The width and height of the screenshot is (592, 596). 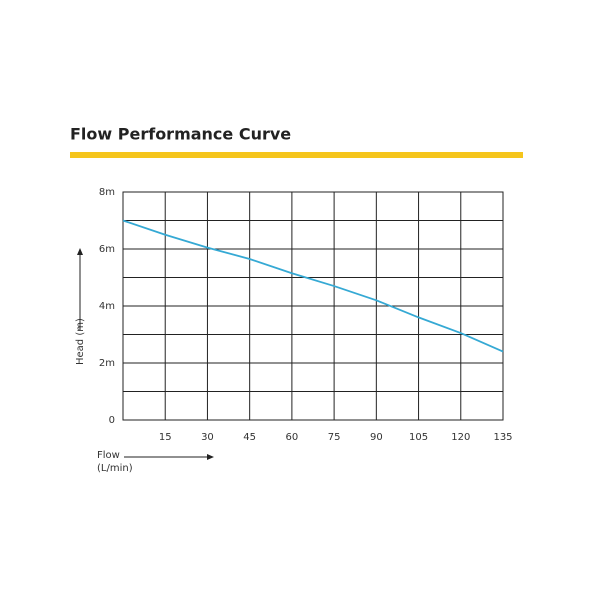 I want to click on chart-title: Flow Performance Curve, so click(x=180, y=134).